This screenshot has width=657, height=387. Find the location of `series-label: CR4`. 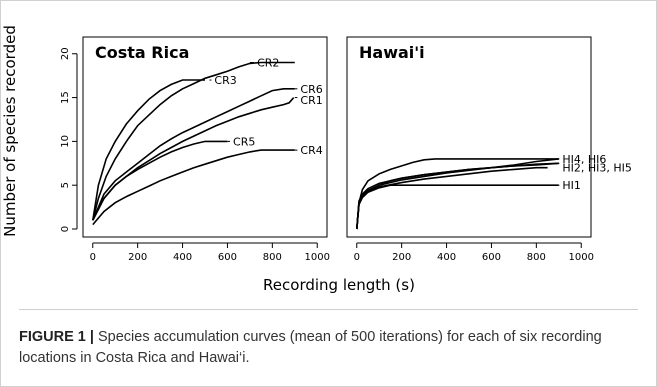

series-label: CR4 is located at coordinates (311, 150).